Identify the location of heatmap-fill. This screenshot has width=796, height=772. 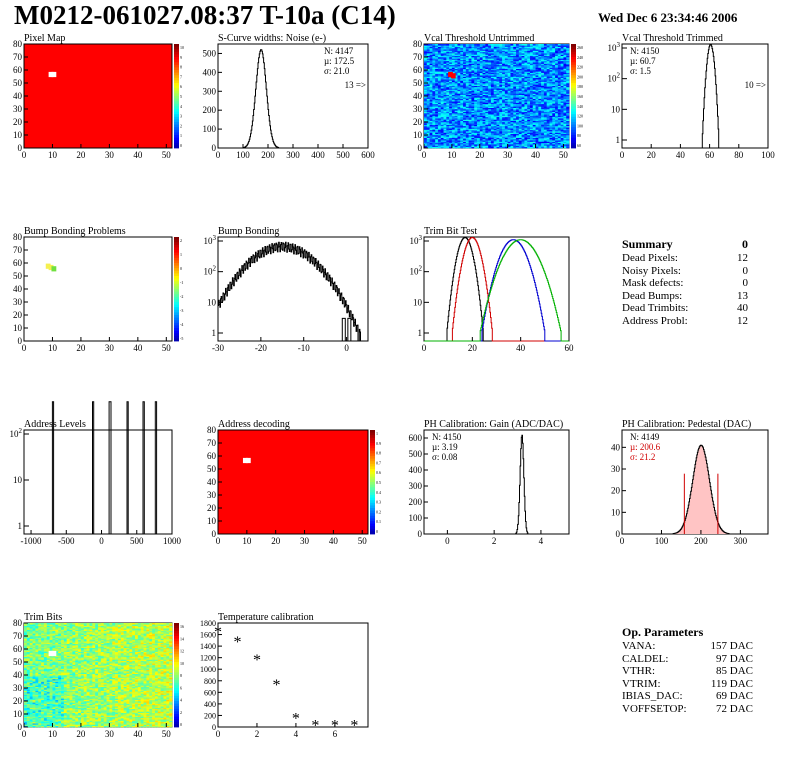
(98, 96).